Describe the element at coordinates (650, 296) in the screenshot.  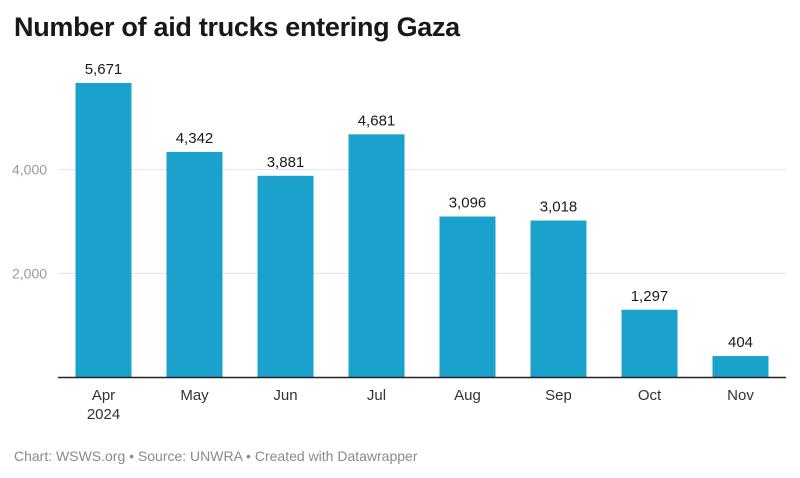
I see `data-label: 1,297` at that location.